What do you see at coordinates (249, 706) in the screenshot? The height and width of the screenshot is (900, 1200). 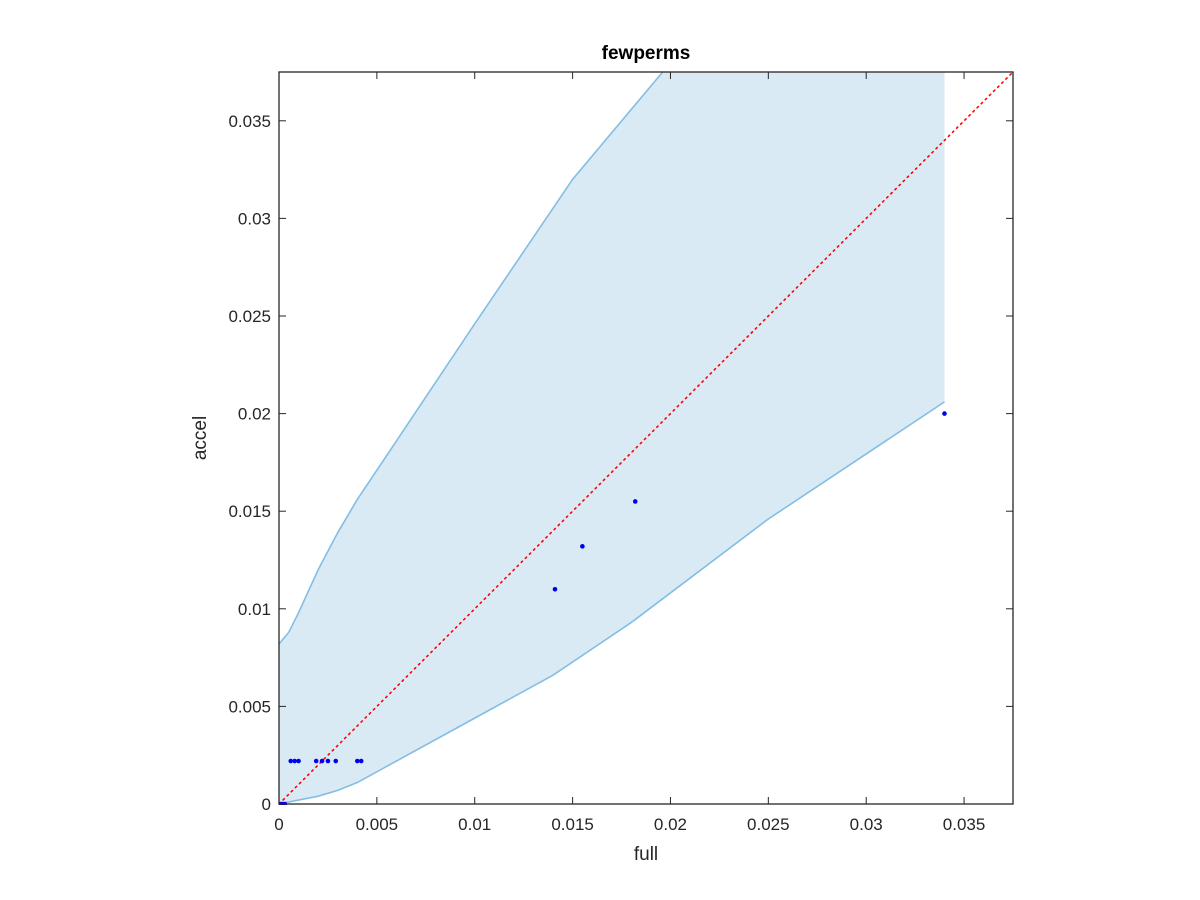 I see `y-tick-label: 0.005` at bounding box center [249, 706].